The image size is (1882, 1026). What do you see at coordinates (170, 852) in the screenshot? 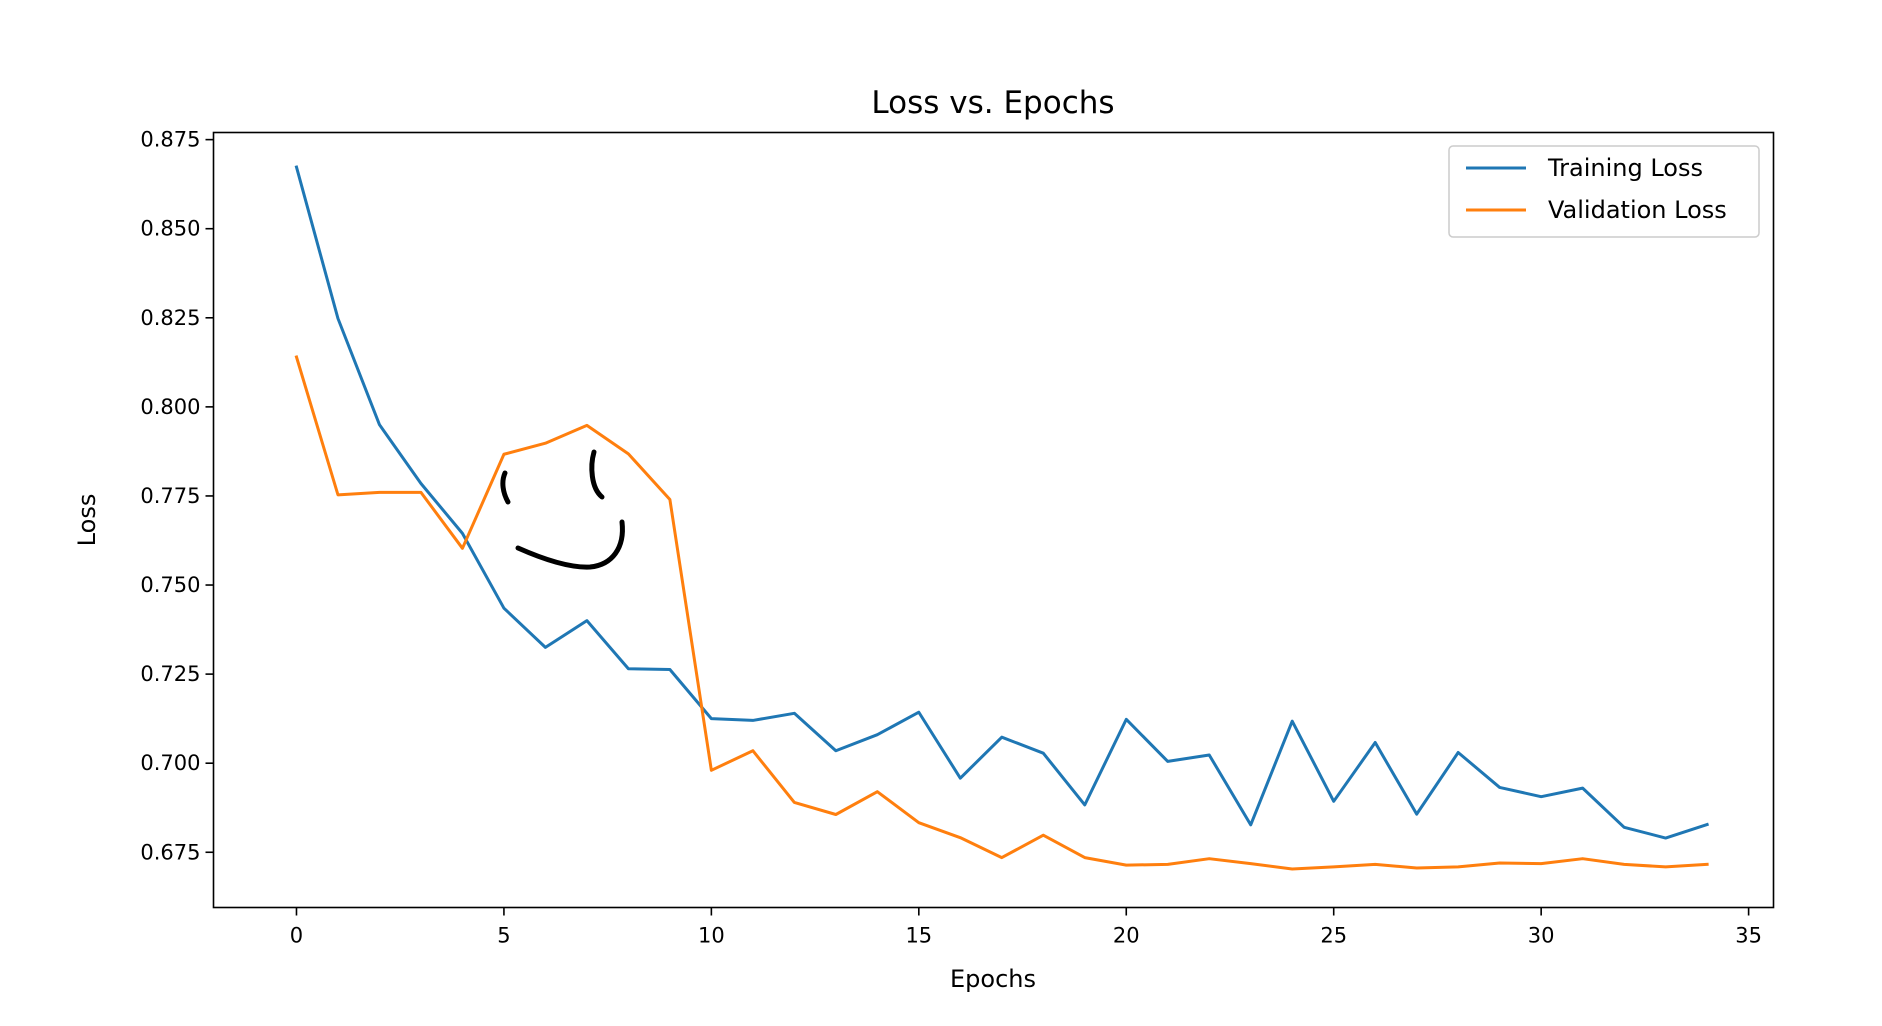
I see `y-tick-label: 0.675` at bounding box center [170, 852].